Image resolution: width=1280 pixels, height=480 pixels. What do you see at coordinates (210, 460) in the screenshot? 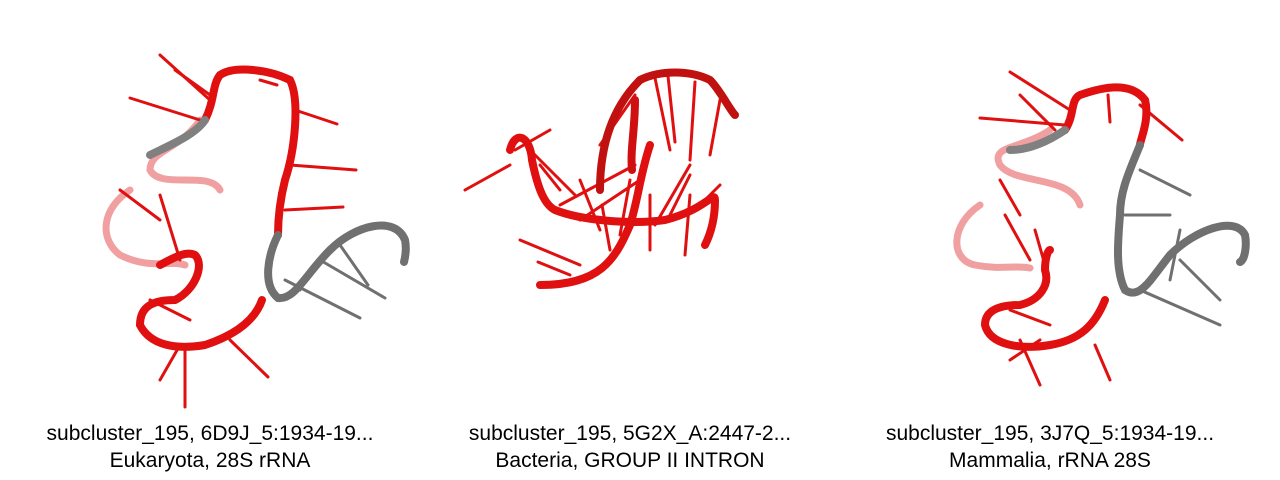
I see `caption-subtitle: Eukaryota, 28S rRNA` at bounding box center [210, 460].